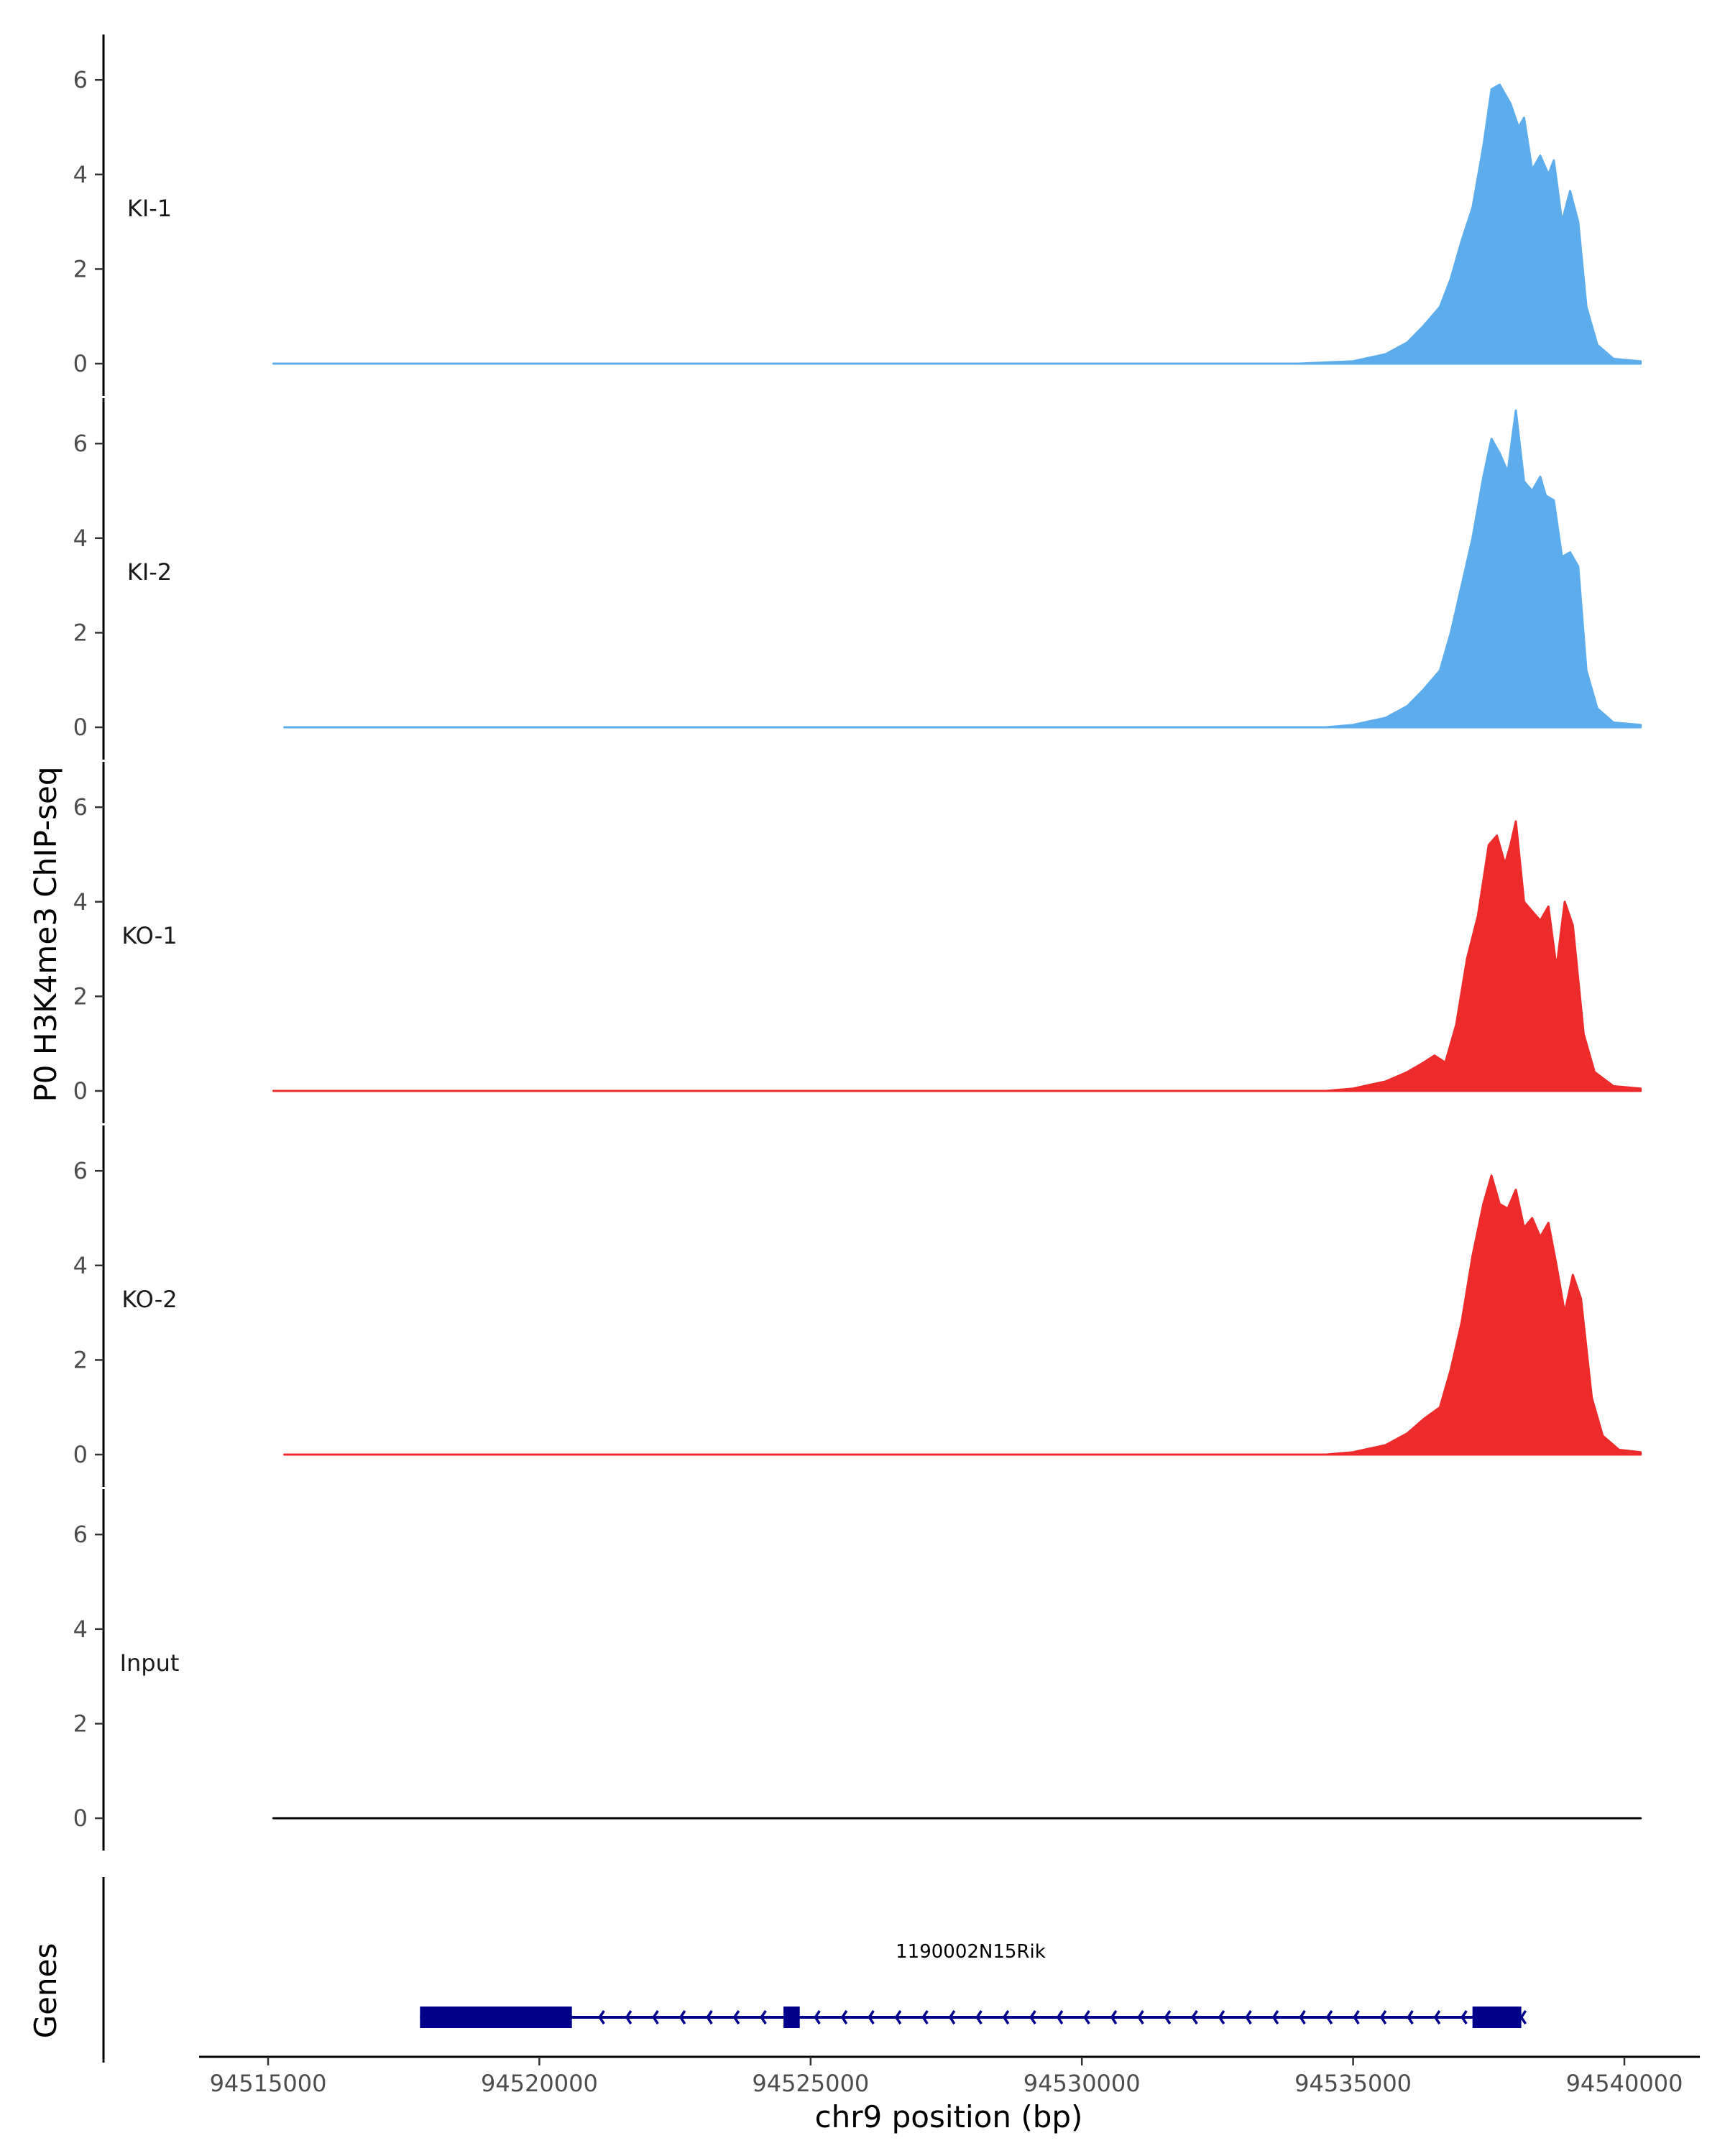 The image size is (1725, 2156). What do you see at coordinates (149, 1299) in the screenshot?
I see `track-label: KO-2` at bounding box center [149, 1299].